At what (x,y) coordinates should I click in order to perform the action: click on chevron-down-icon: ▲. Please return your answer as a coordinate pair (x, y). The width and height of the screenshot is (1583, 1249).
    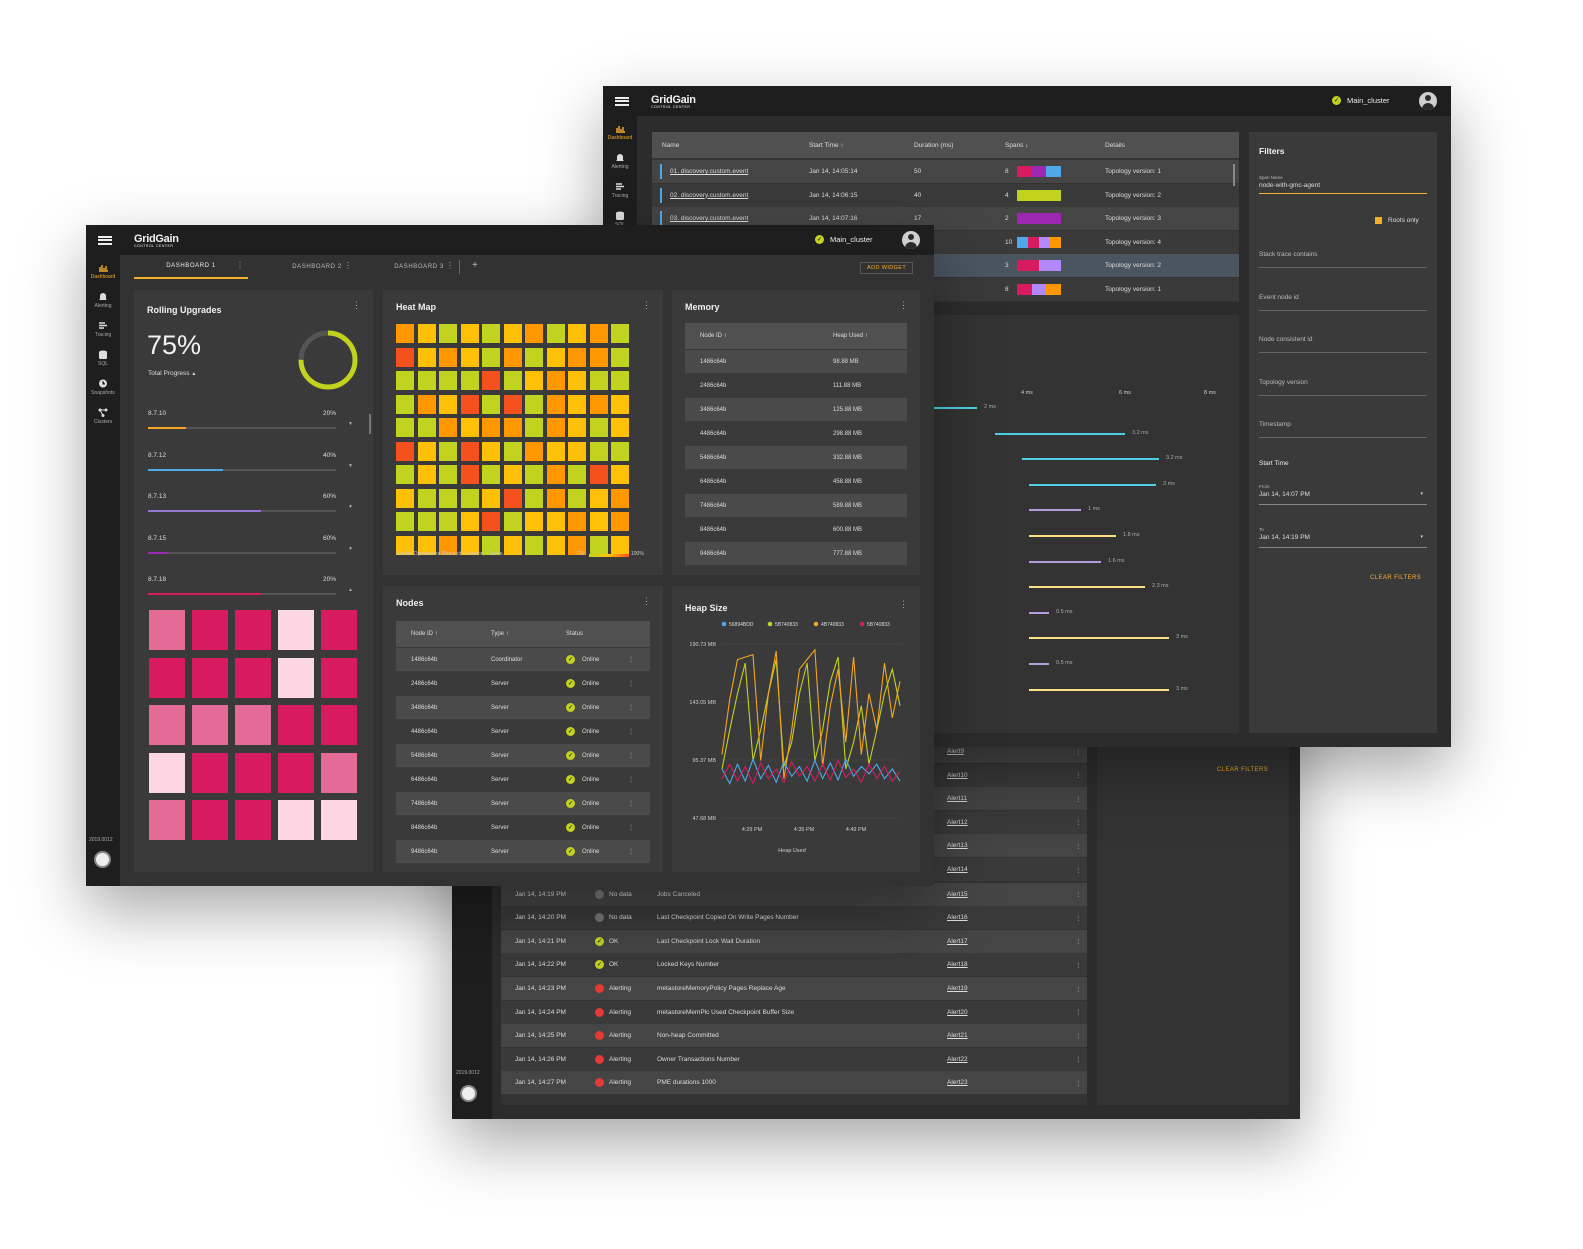
    Looking at the image, I should click on (350, 590).